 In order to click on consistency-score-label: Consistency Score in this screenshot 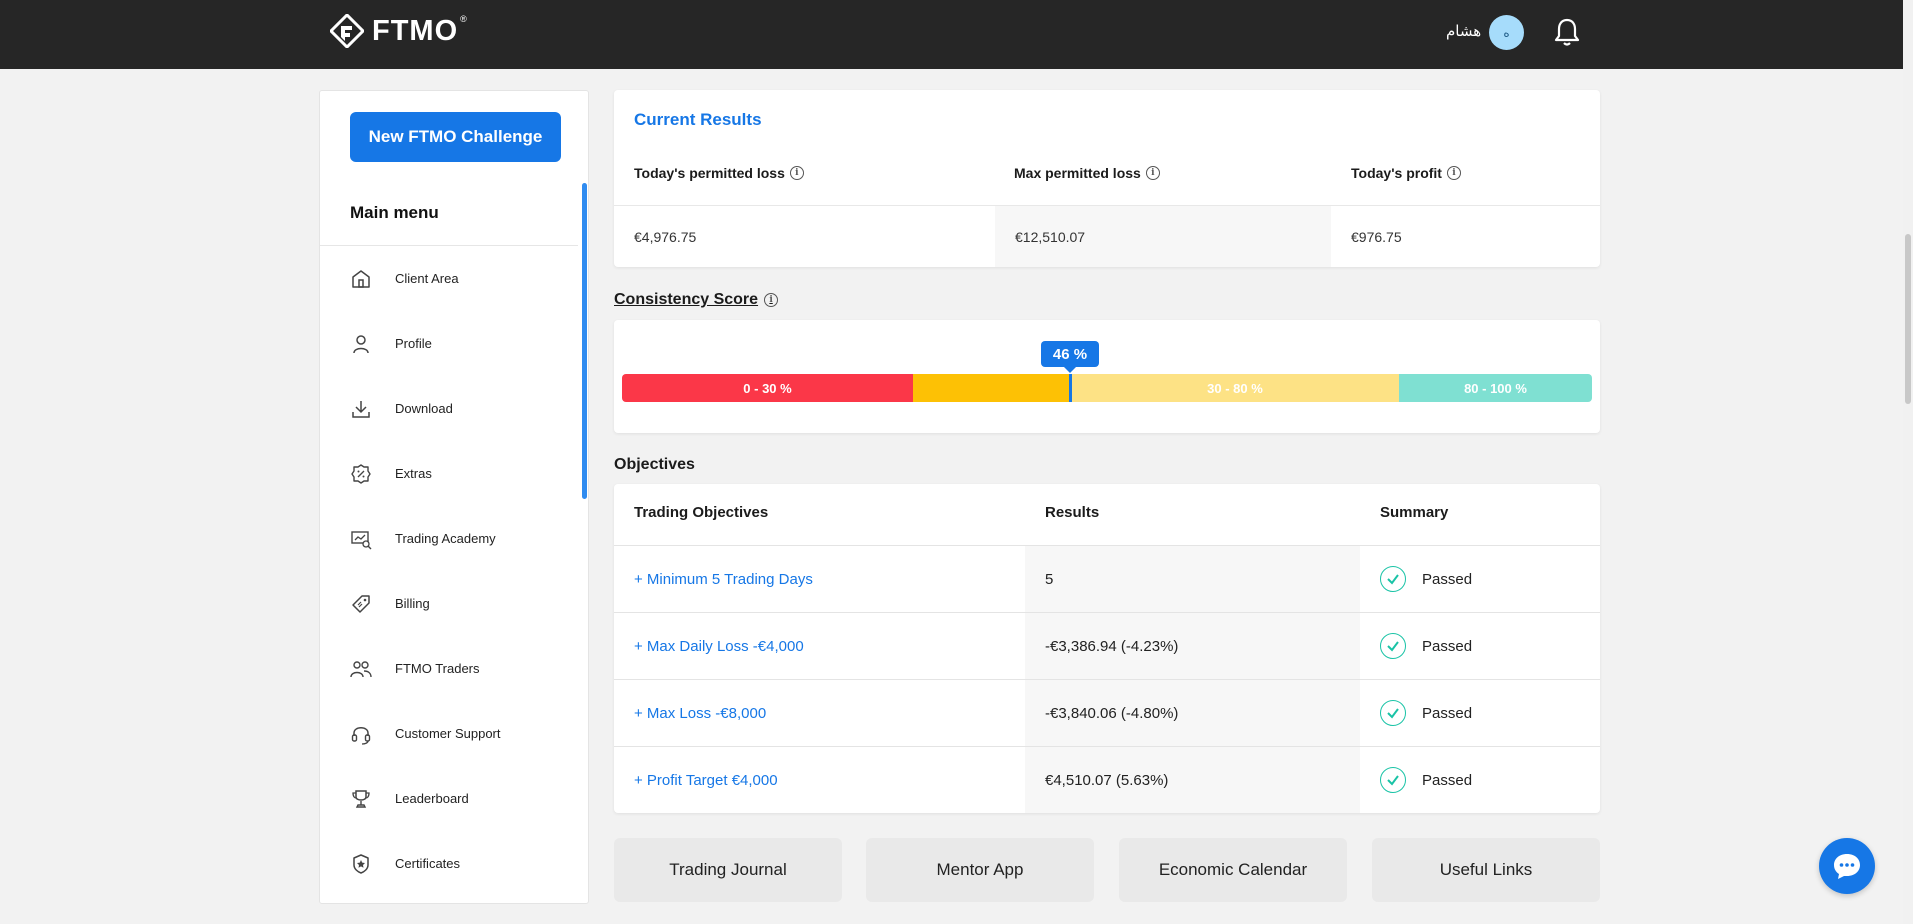, I will do `click(686, 299)`.